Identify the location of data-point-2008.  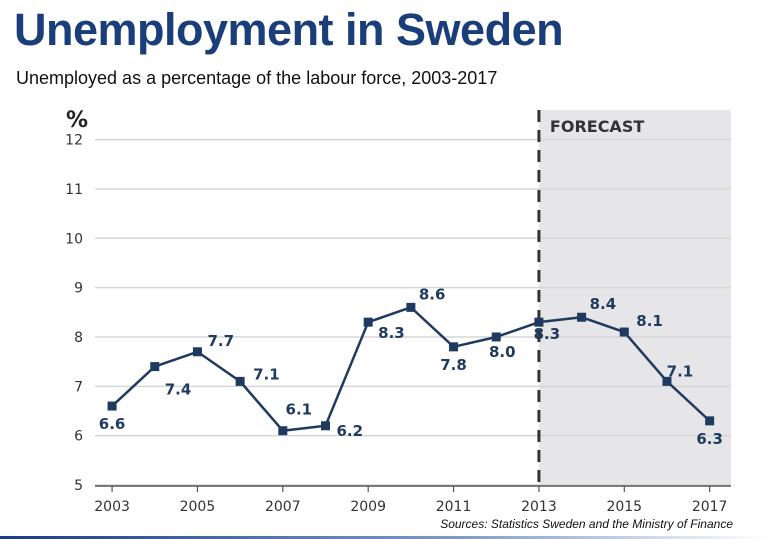
(325, 426).